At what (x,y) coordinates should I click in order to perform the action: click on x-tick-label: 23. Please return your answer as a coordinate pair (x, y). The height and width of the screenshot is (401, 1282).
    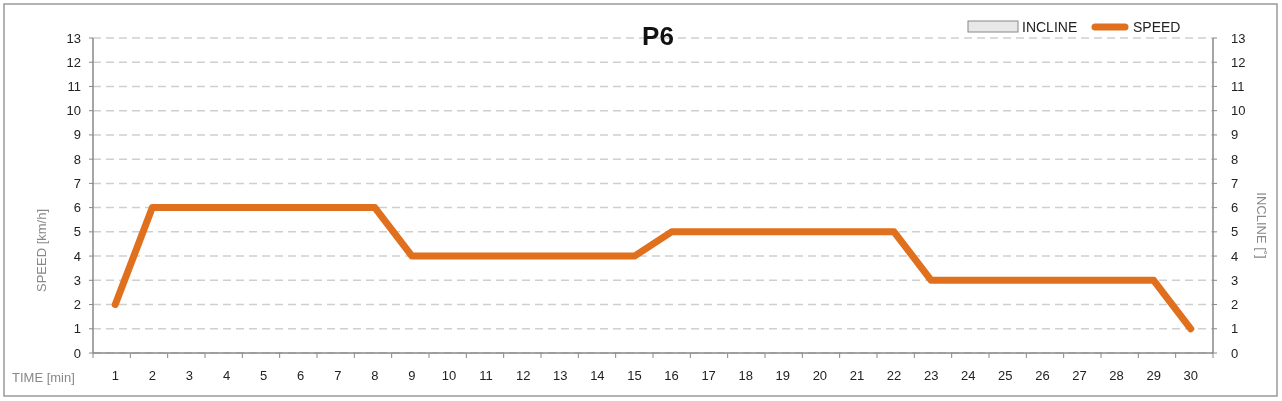
    Looking at the image, I should click on (931, 375).